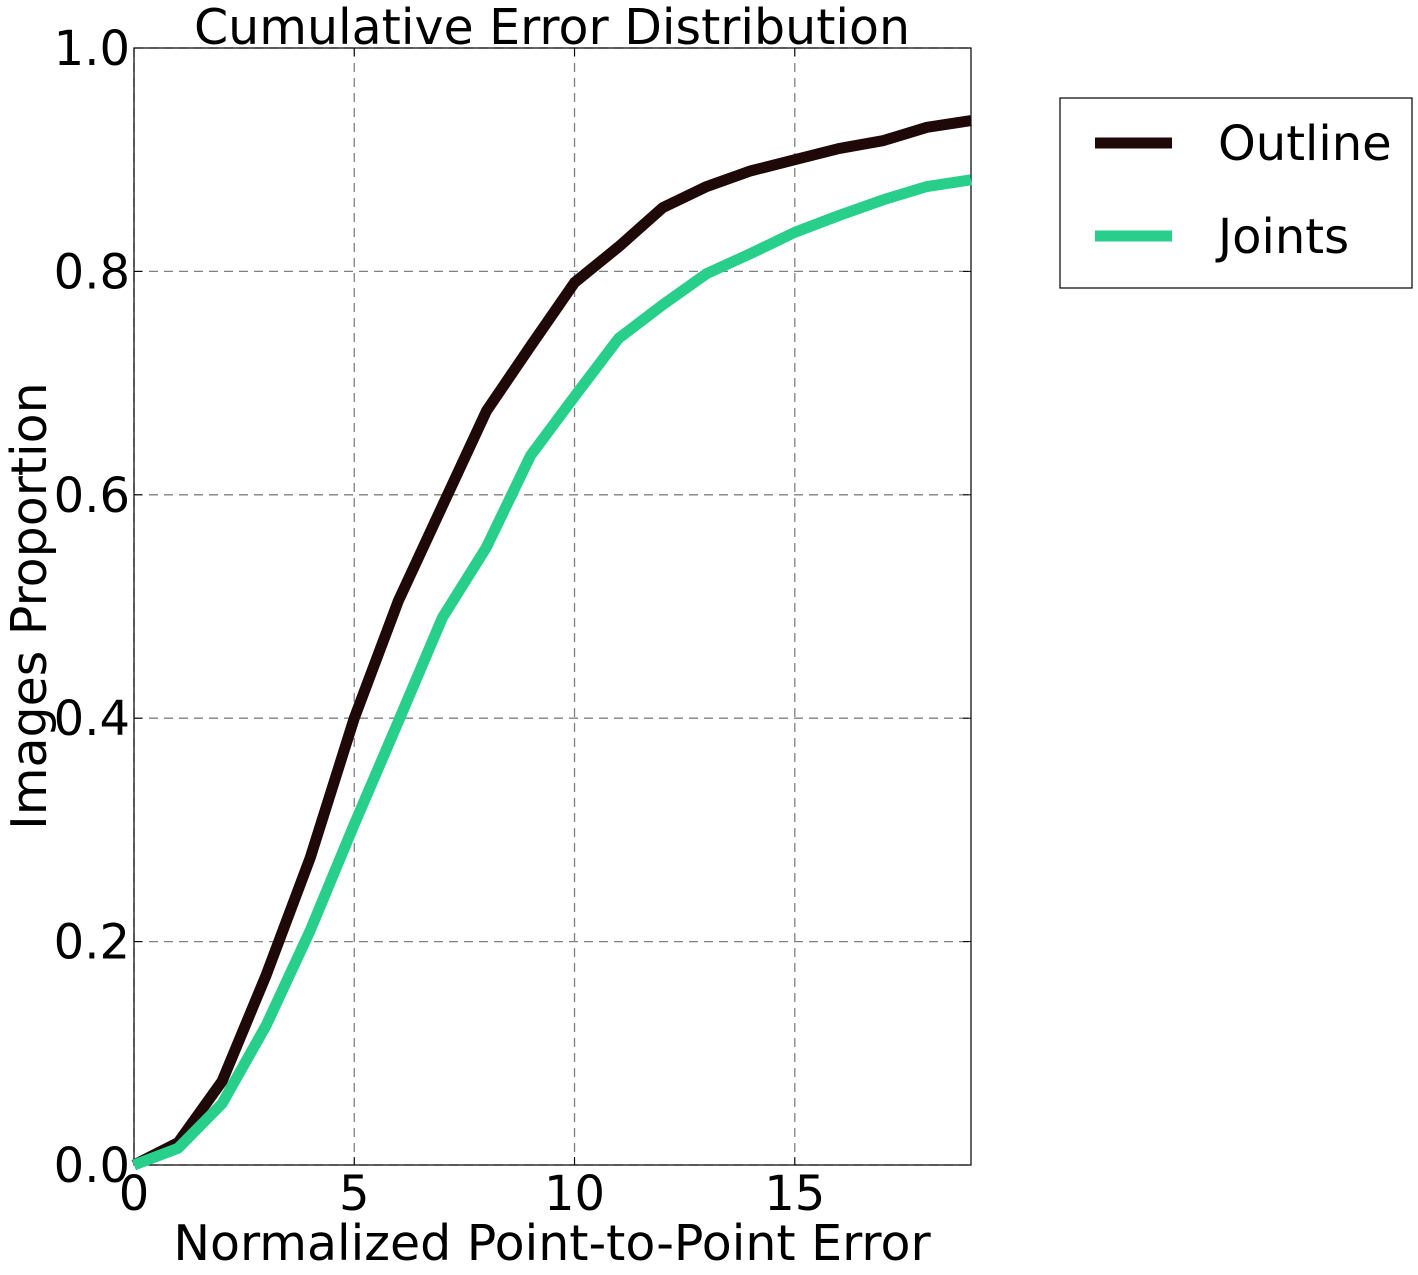 The width and height of the screenshot is (1418, 1275). I want to click on x-tick-label: 15, so click(794, 1194).